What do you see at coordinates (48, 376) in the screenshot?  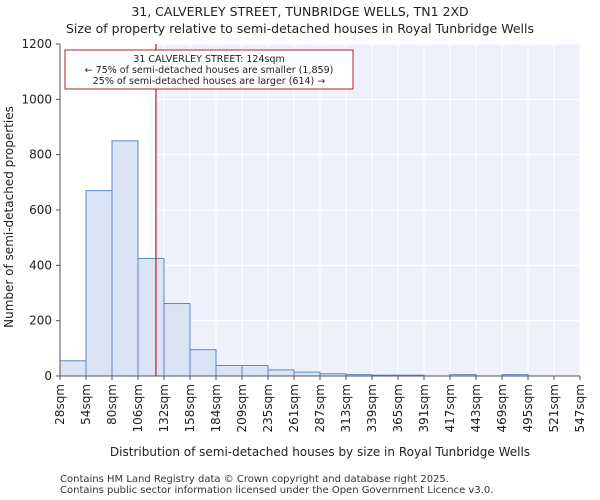 I see `y-tick-label: 0` at bounding box center [48, 376].